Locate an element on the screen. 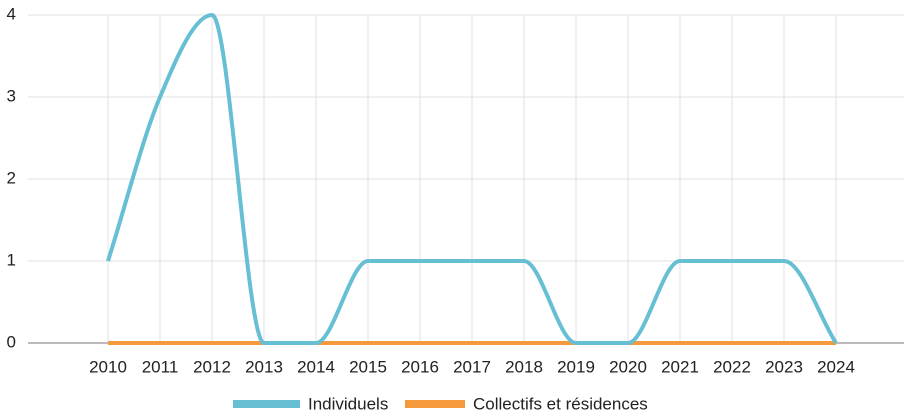  x-tick-label: 2018 is located at coordinates (524, 366).